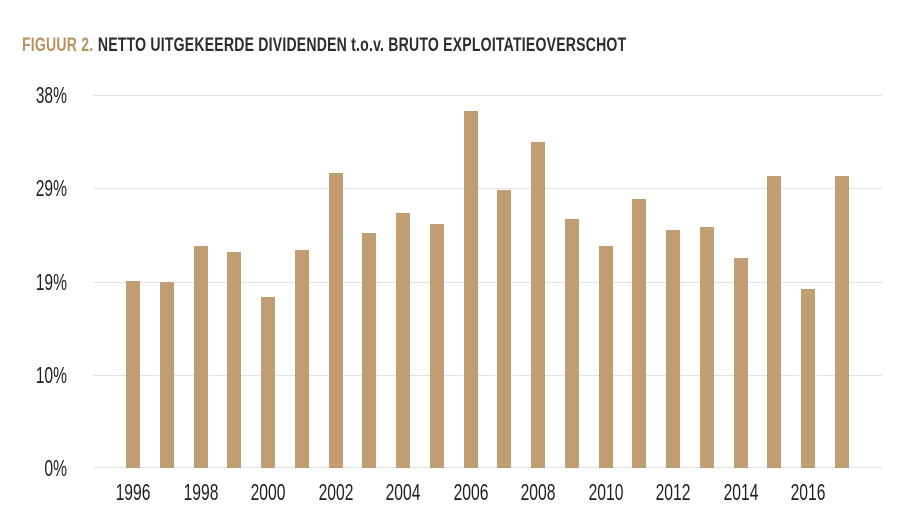  What do you see at coordinates (301, 359) in the screenshot?
I see `bar-2001` at bounding box center [301, 359].